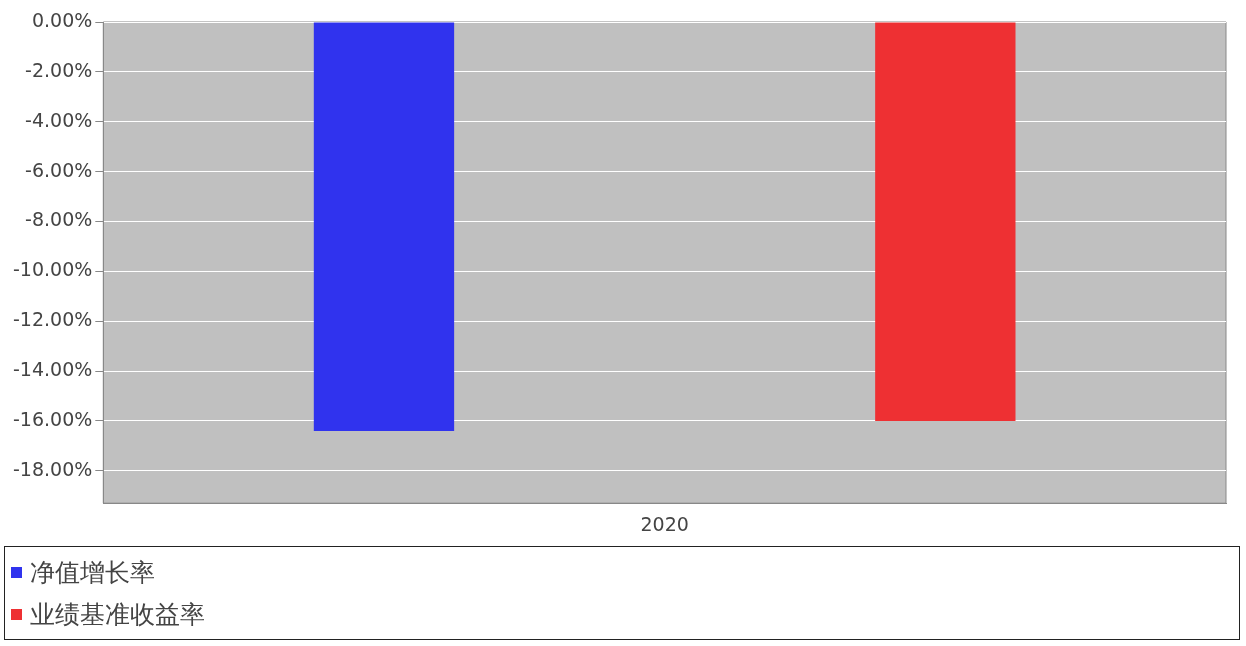 This screenshot has height=646, width=1246. What do you see at coordinates (52, 319) in the screenshot?
I see `y-tick-label: -12.00%` at bounding box center [52, 319].